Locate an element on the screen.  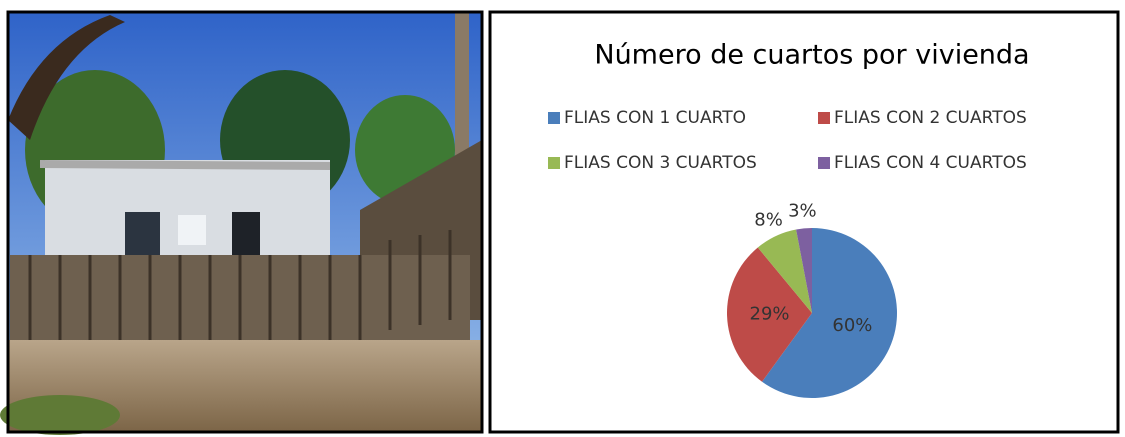
legend-label: FLIAS CON 4 CUARTOS is located at coordinates (930, 163).